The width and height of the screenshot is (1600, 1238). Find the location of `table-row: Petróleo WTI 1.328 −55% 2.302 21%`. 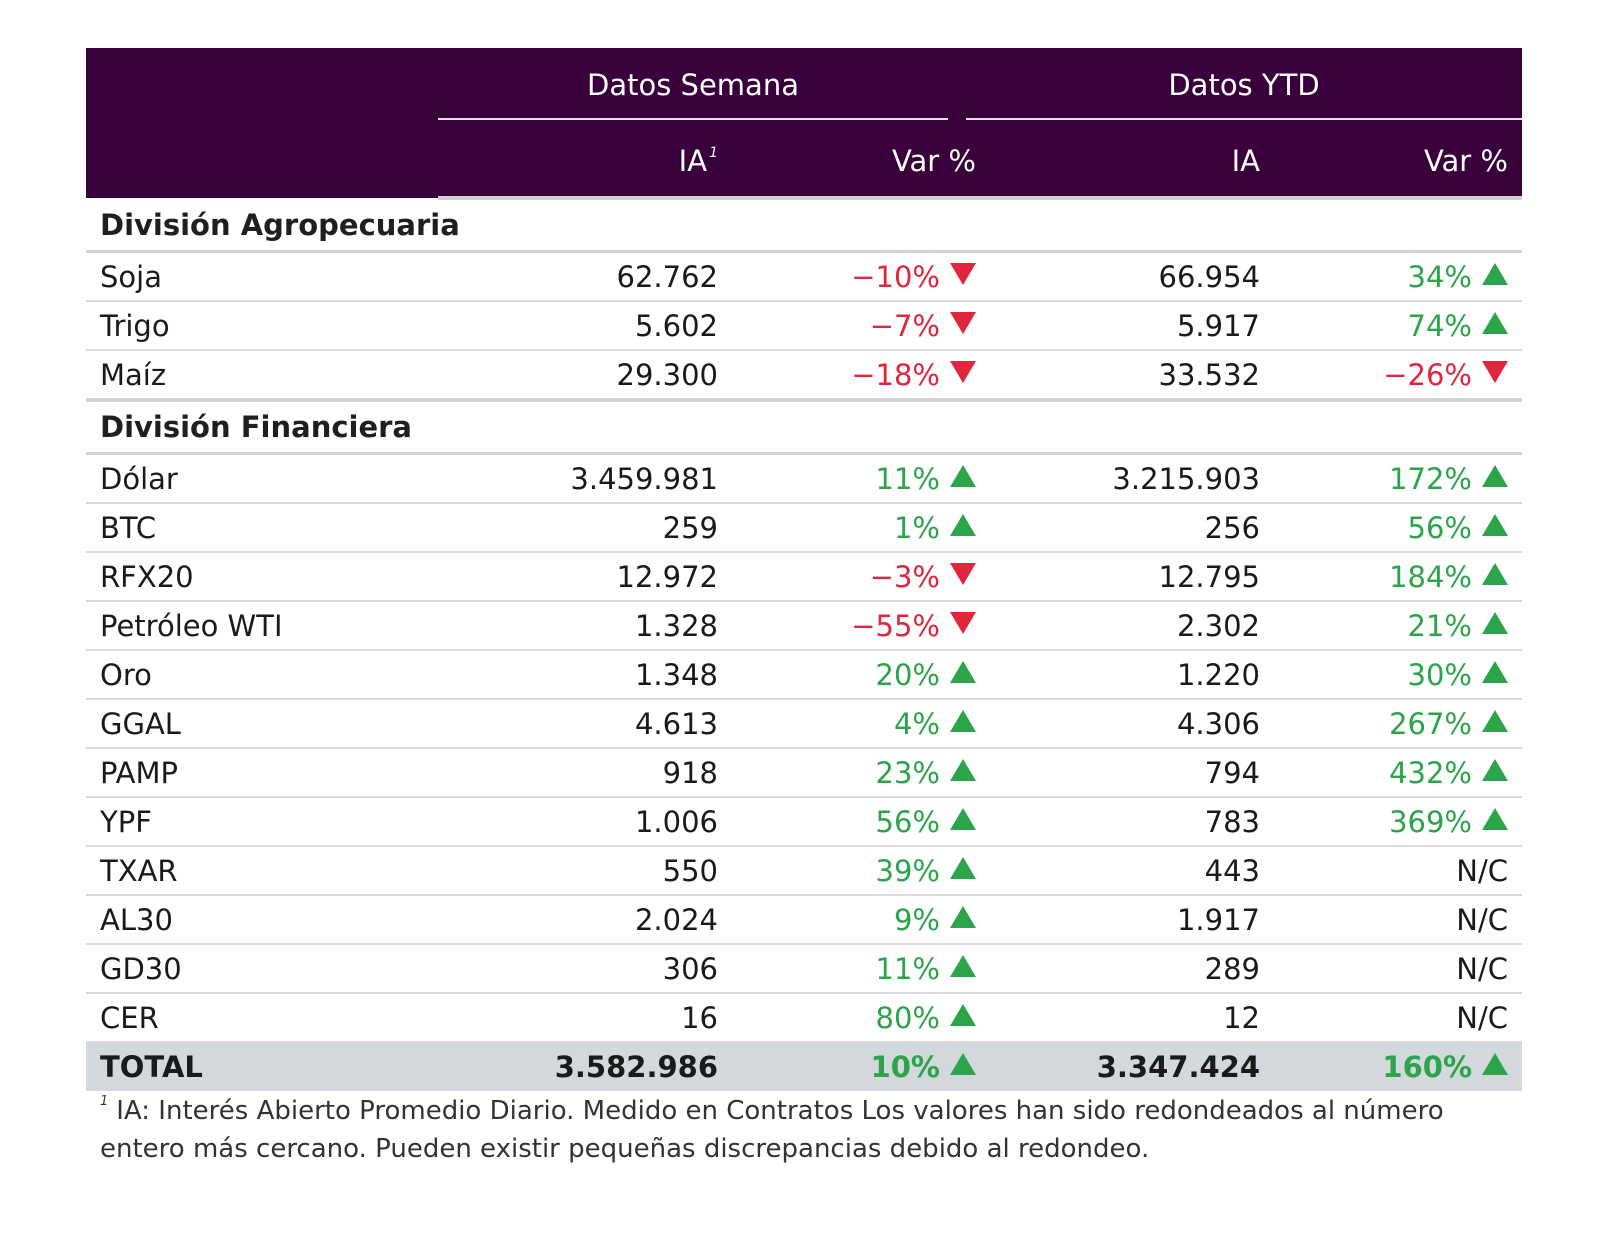

table-row: Petróleo WTI 1.328 −55% 2.302 21% is located at coordinates (804, 626).